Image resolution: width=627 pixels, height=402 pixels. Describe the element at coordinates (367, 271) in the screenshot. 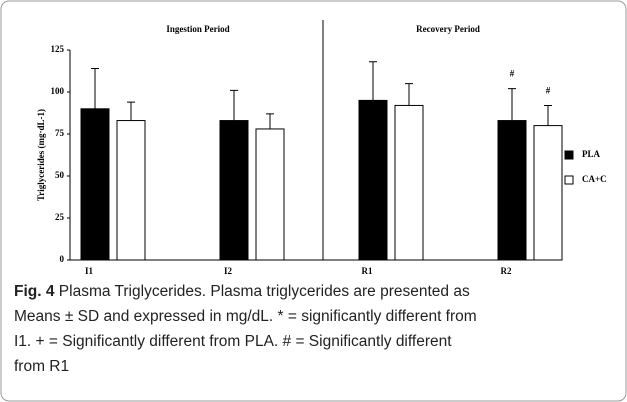

I see `x-tick-label: R1` at that location.